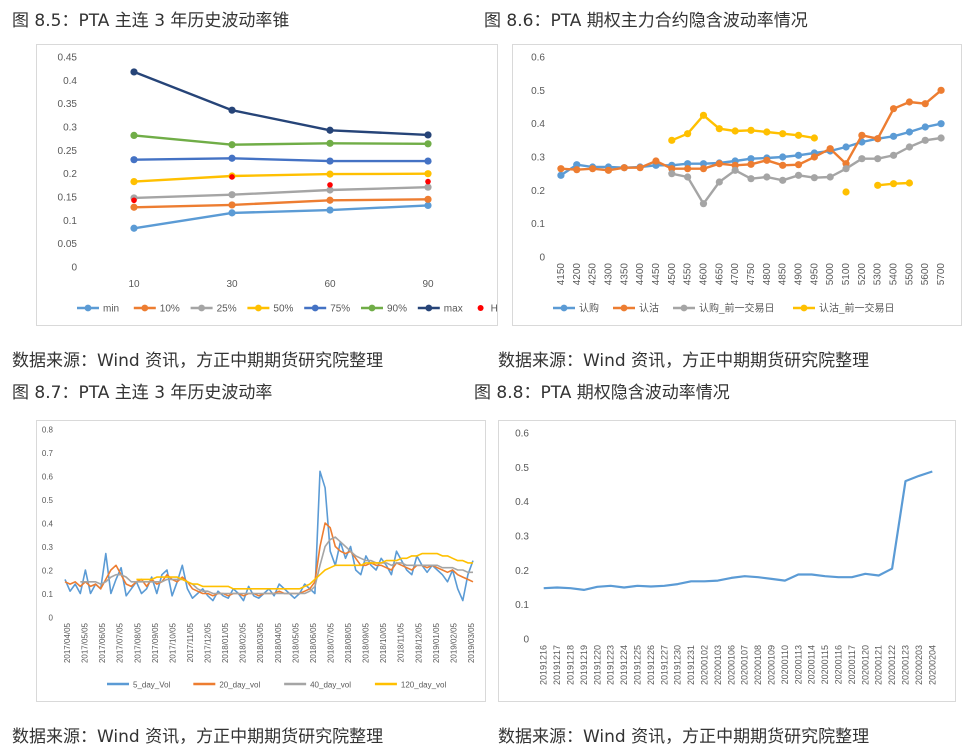 This screenshot has width=962, height=747. I want to click on x-tick-label: 20200107, so click(745, 665).